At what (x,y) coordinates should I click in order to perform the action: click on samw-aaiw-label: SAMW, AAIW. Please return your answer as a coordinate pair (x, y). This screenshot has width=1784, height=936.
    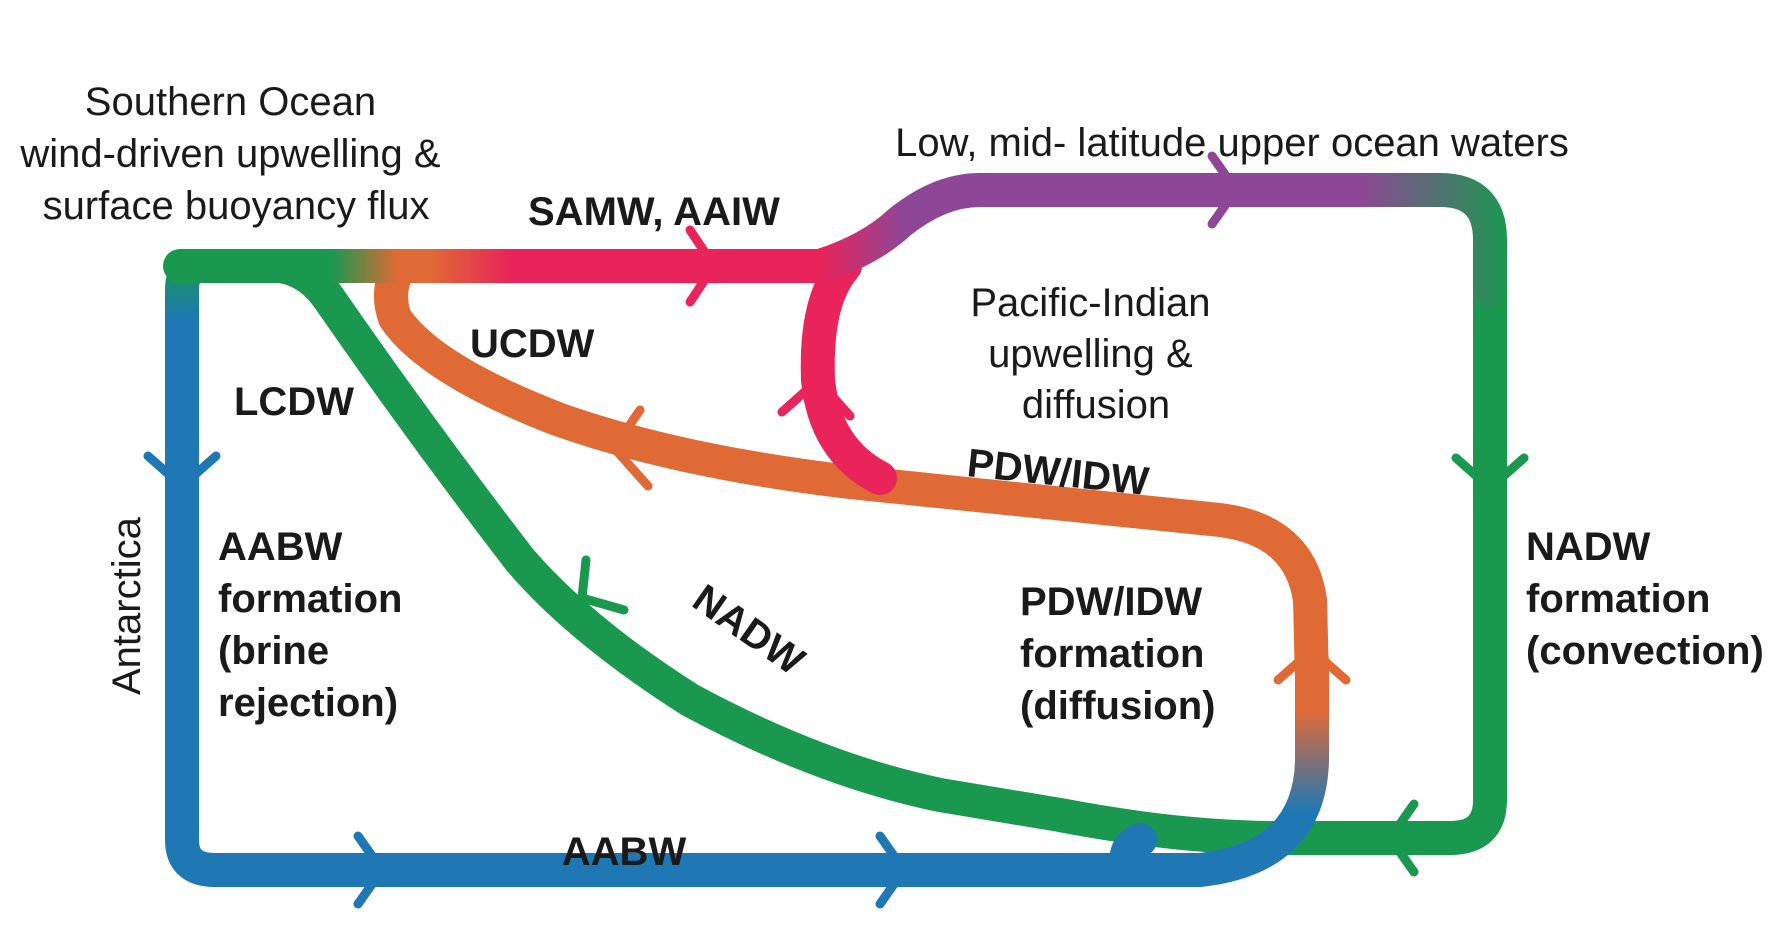
    Looking at the image, I should click on (654, 212).